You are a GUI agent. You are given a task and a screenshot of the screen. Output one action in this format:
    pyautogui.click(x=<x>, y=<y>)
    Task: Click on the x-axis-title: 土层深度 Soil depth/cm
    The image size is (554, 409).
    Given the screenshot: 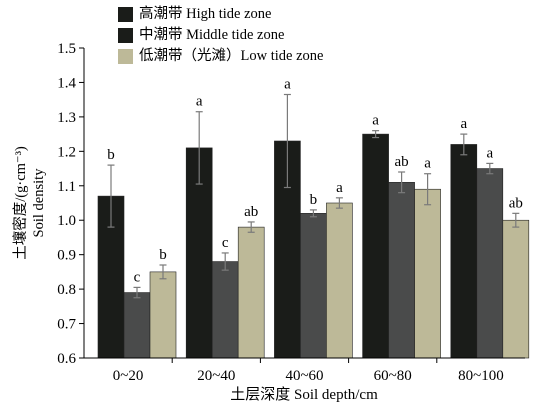 What is the action you would take?
    pyautogui.click(x=304, y=394)
    